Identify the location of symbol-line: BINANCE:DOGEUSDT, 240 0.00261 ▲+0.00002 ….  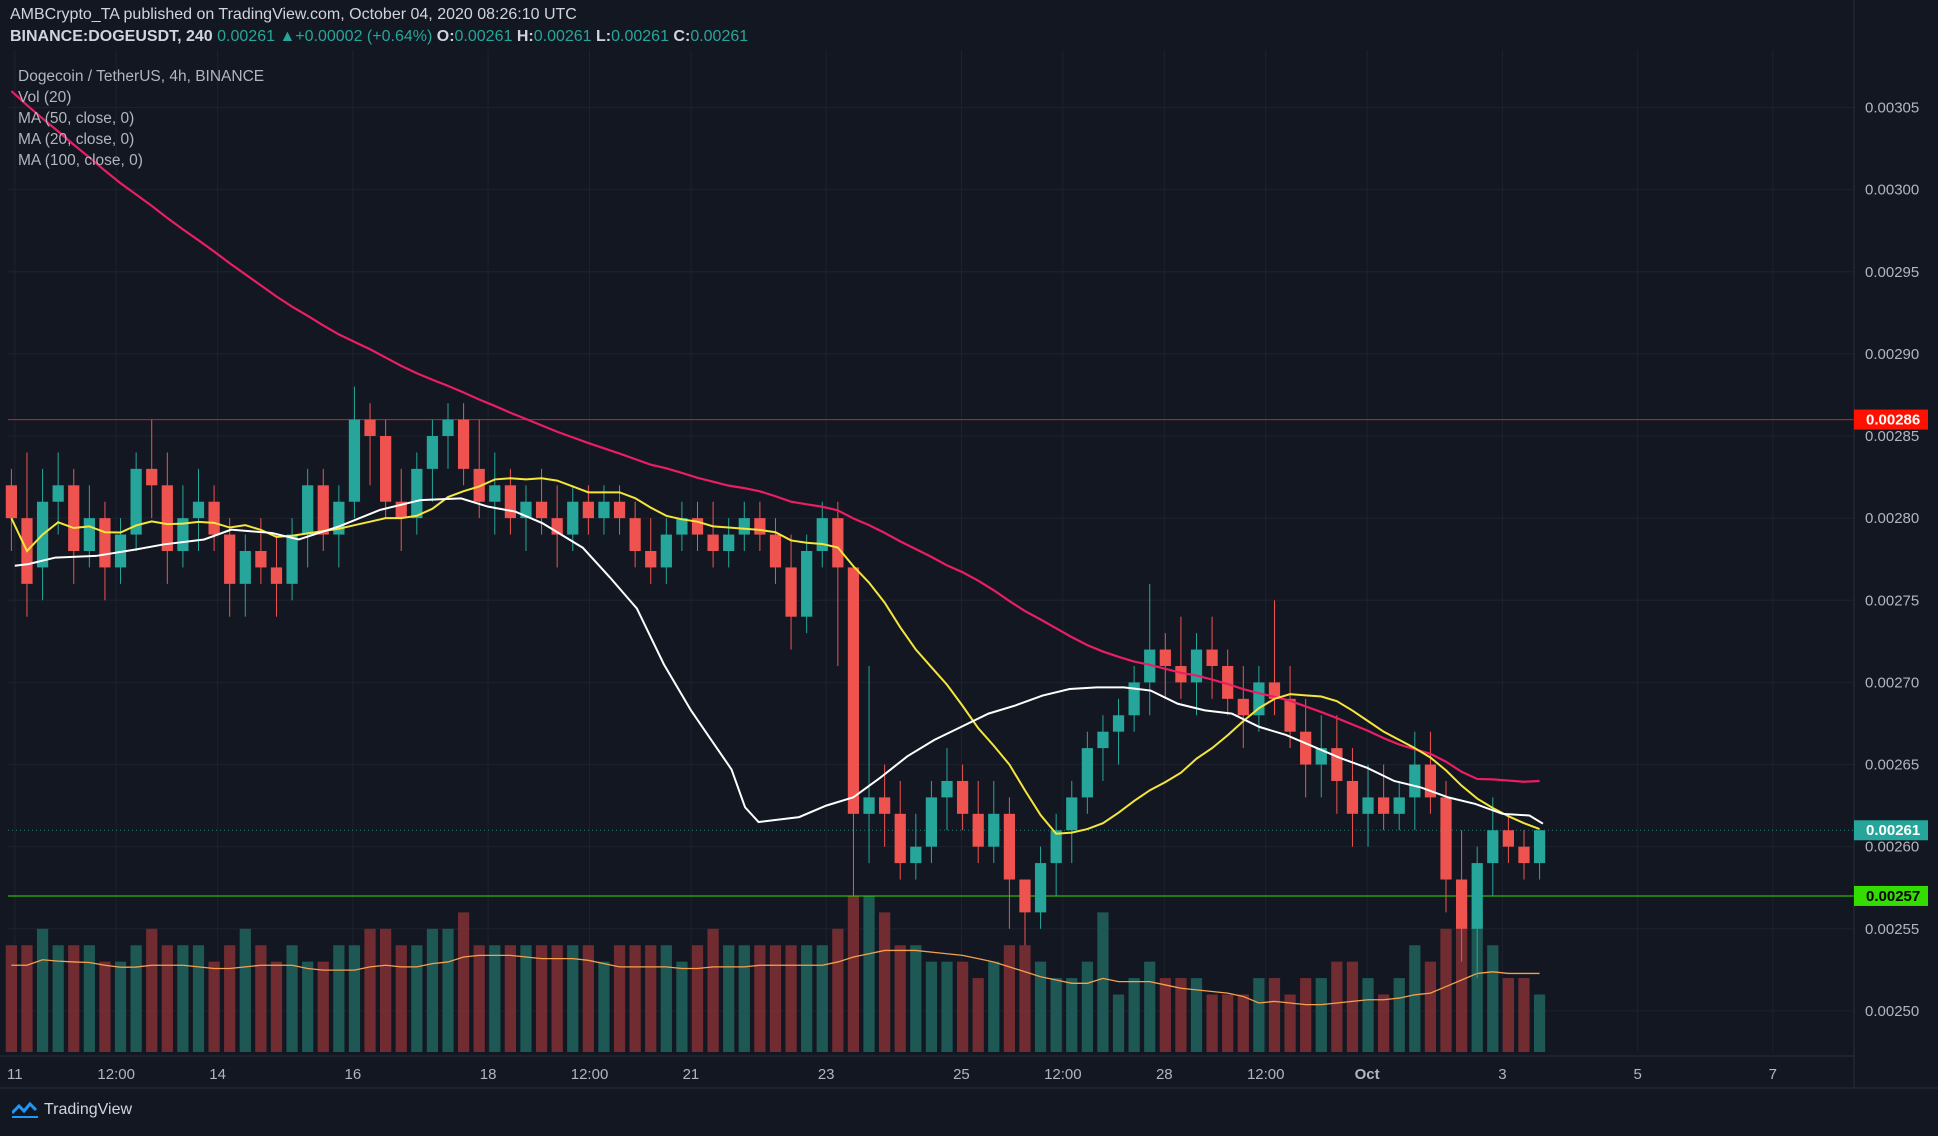
(379, 37).